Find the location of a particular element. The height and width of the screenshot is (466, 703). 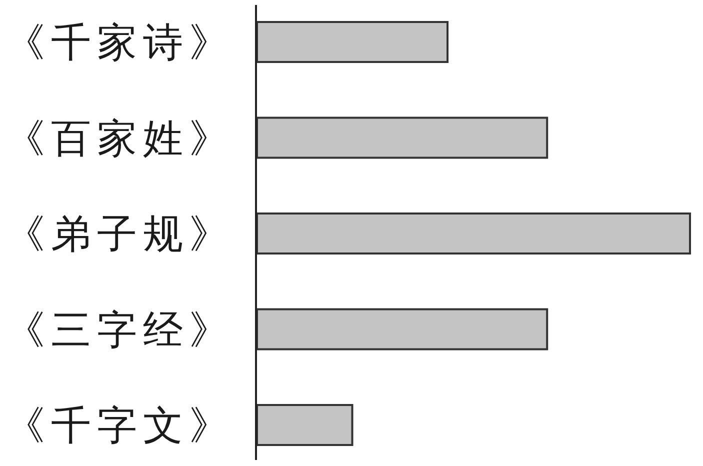

y-tick-label: 《千字文》 is located at coordinates (120, 426).